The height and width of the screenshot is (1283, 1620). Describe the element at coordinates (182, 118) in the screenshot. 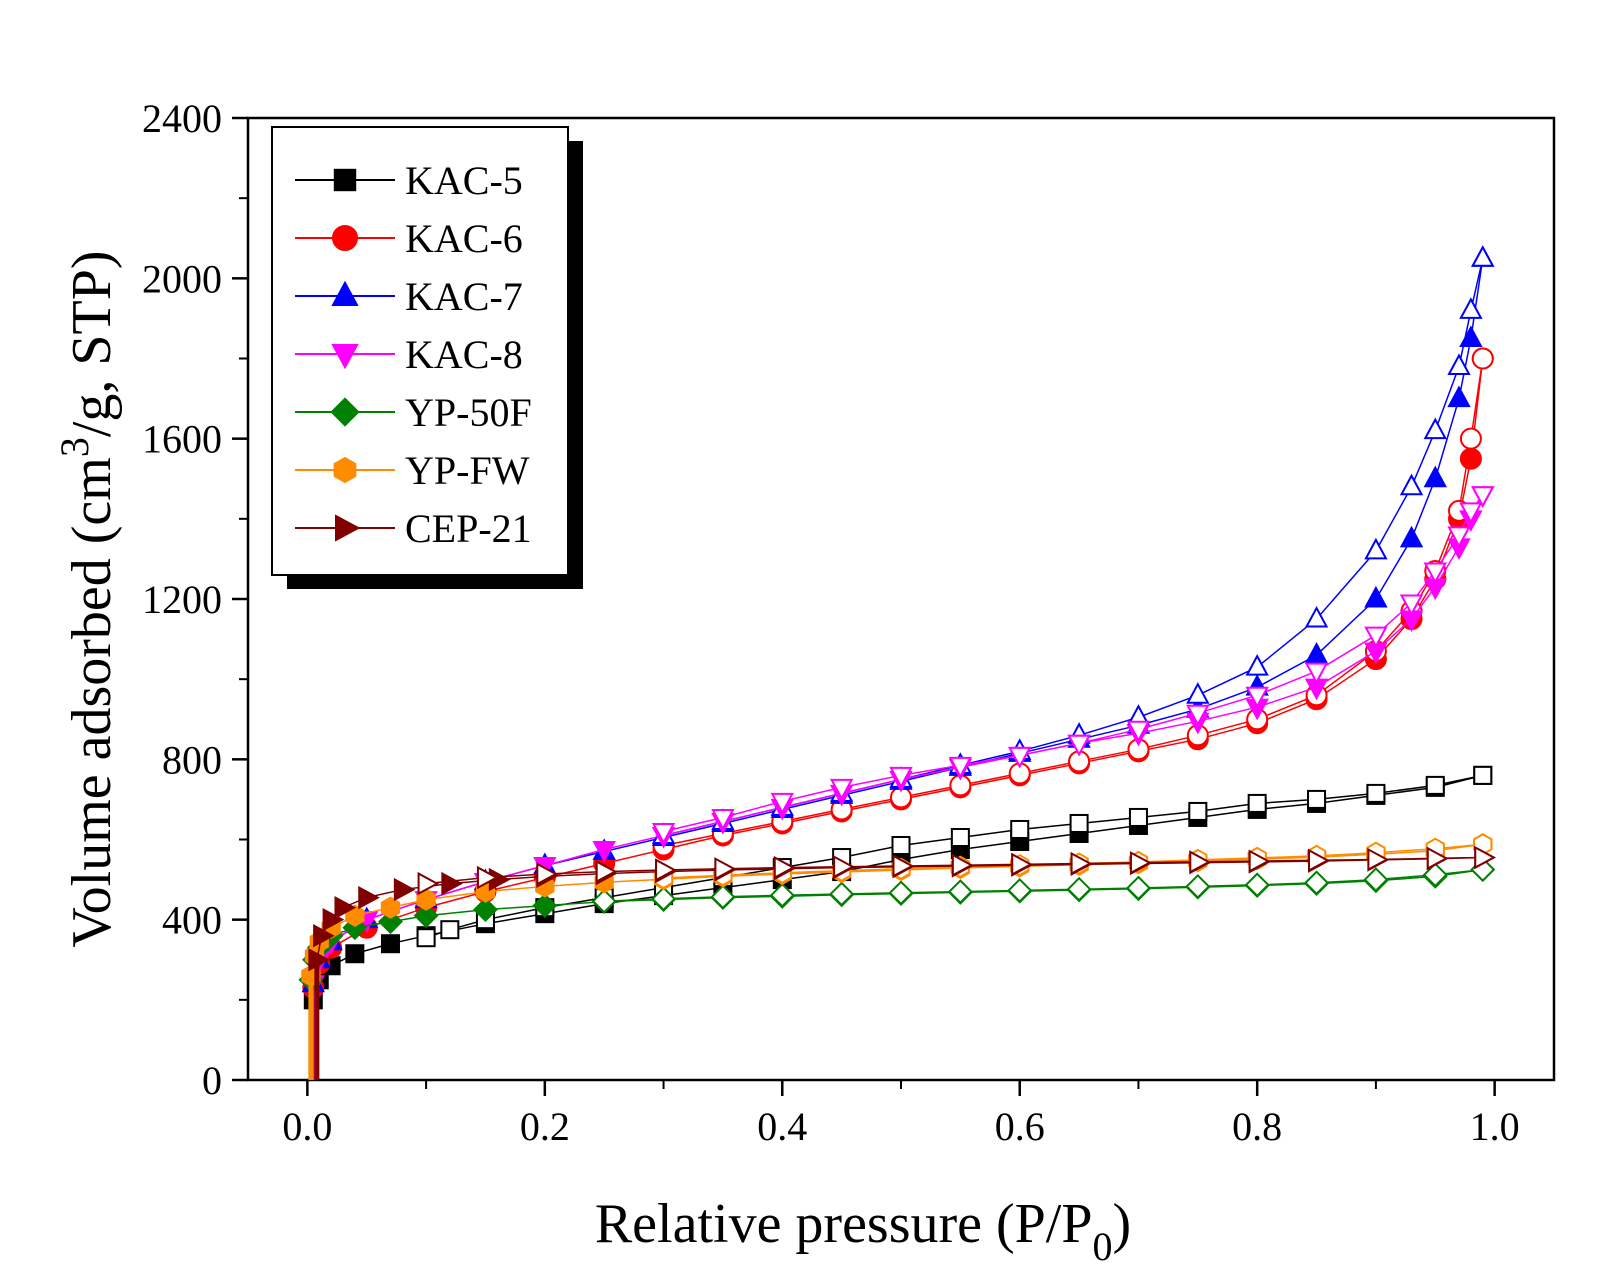

I see `y-tick-label: 2400` at that location.